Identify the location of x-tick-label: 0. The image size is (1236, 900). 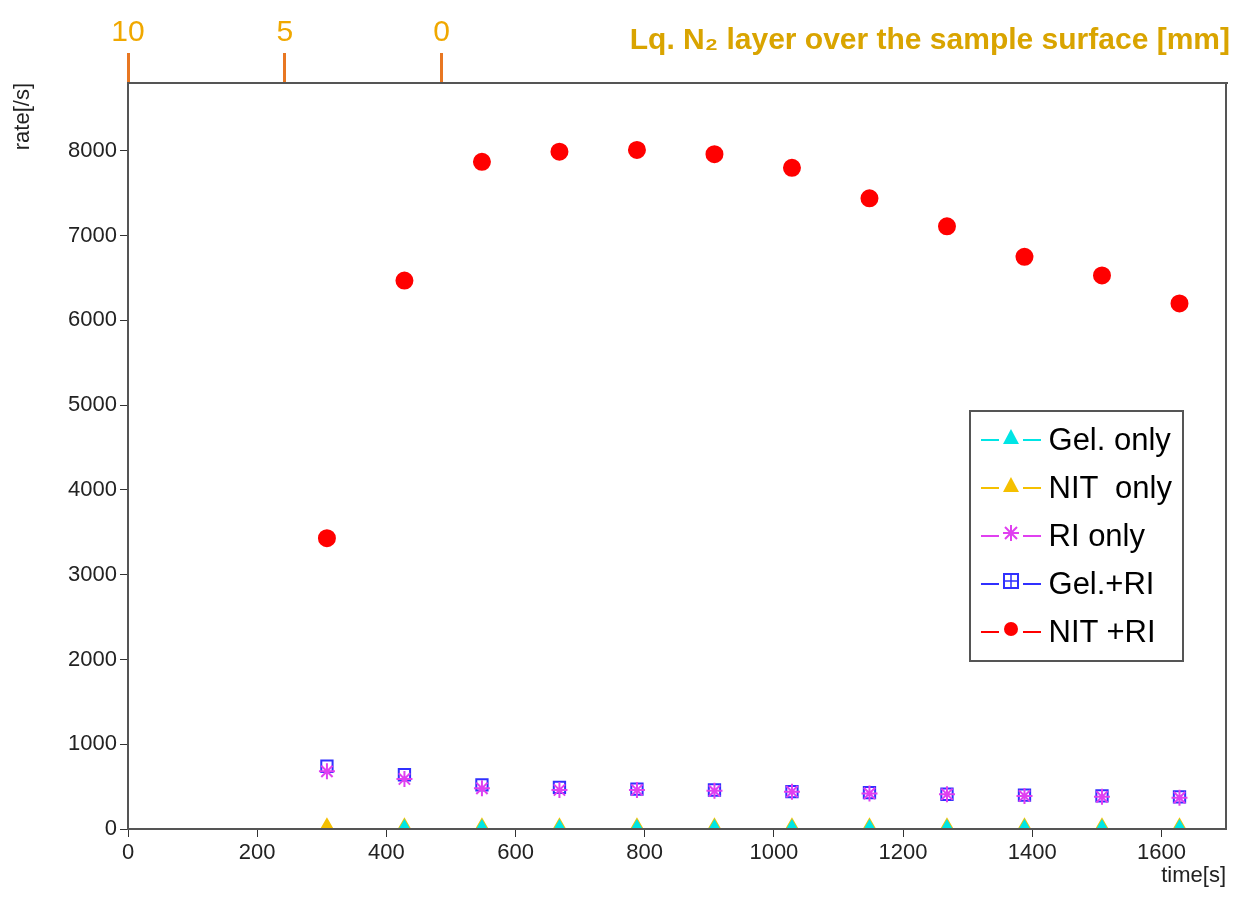
(128, 852).